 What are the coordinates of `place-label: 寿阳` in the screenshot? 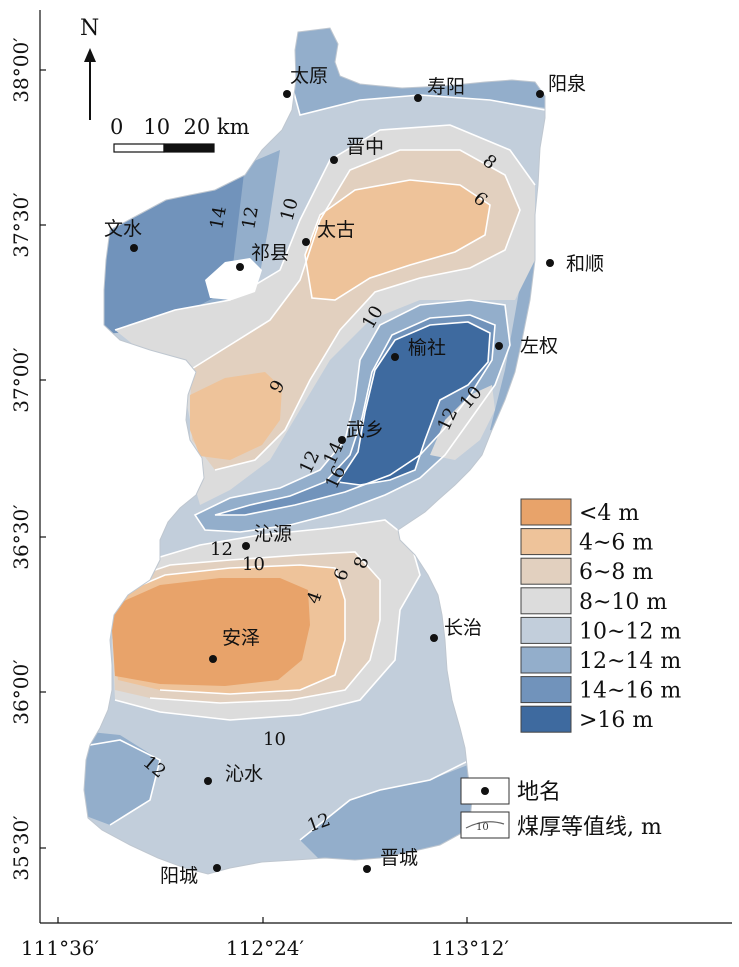 It's located at (446, 87).